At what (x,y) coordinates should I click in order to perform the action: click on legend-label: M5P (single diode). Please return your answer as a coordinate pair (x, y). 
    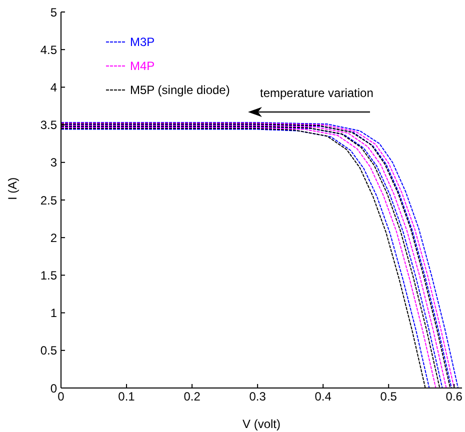
    Looking at the image, I should click on (180, 90).